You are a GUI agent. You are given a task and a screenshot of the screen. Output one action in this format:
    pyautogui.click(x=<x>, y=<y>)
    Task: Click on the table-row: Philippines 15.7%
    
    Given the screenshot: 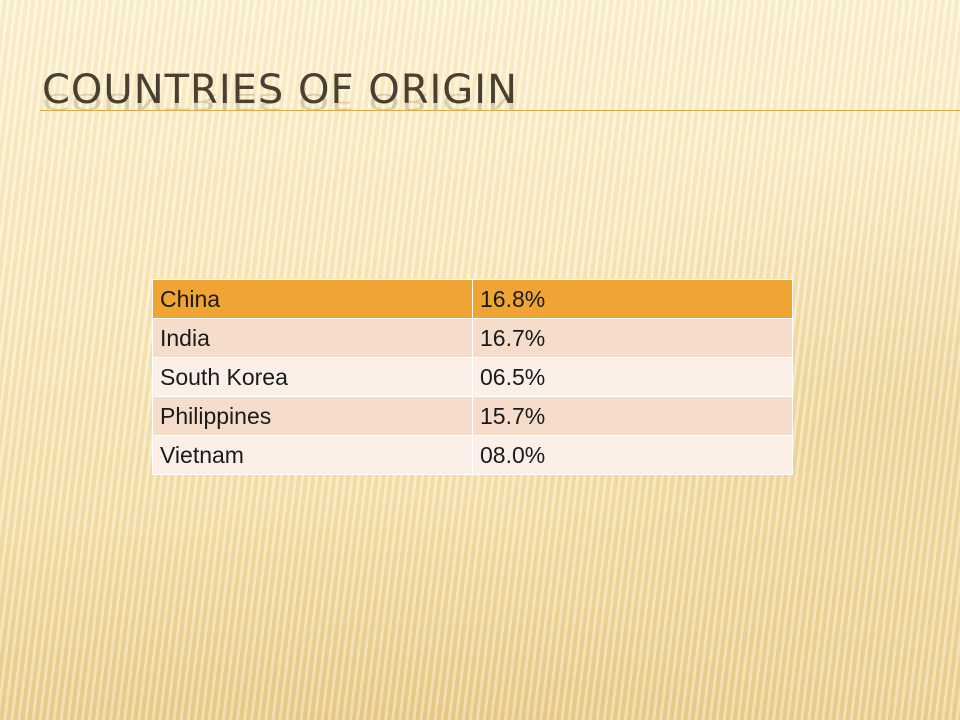 What is the action you would take?
    pyautogui.click(x=473, y=416)
    